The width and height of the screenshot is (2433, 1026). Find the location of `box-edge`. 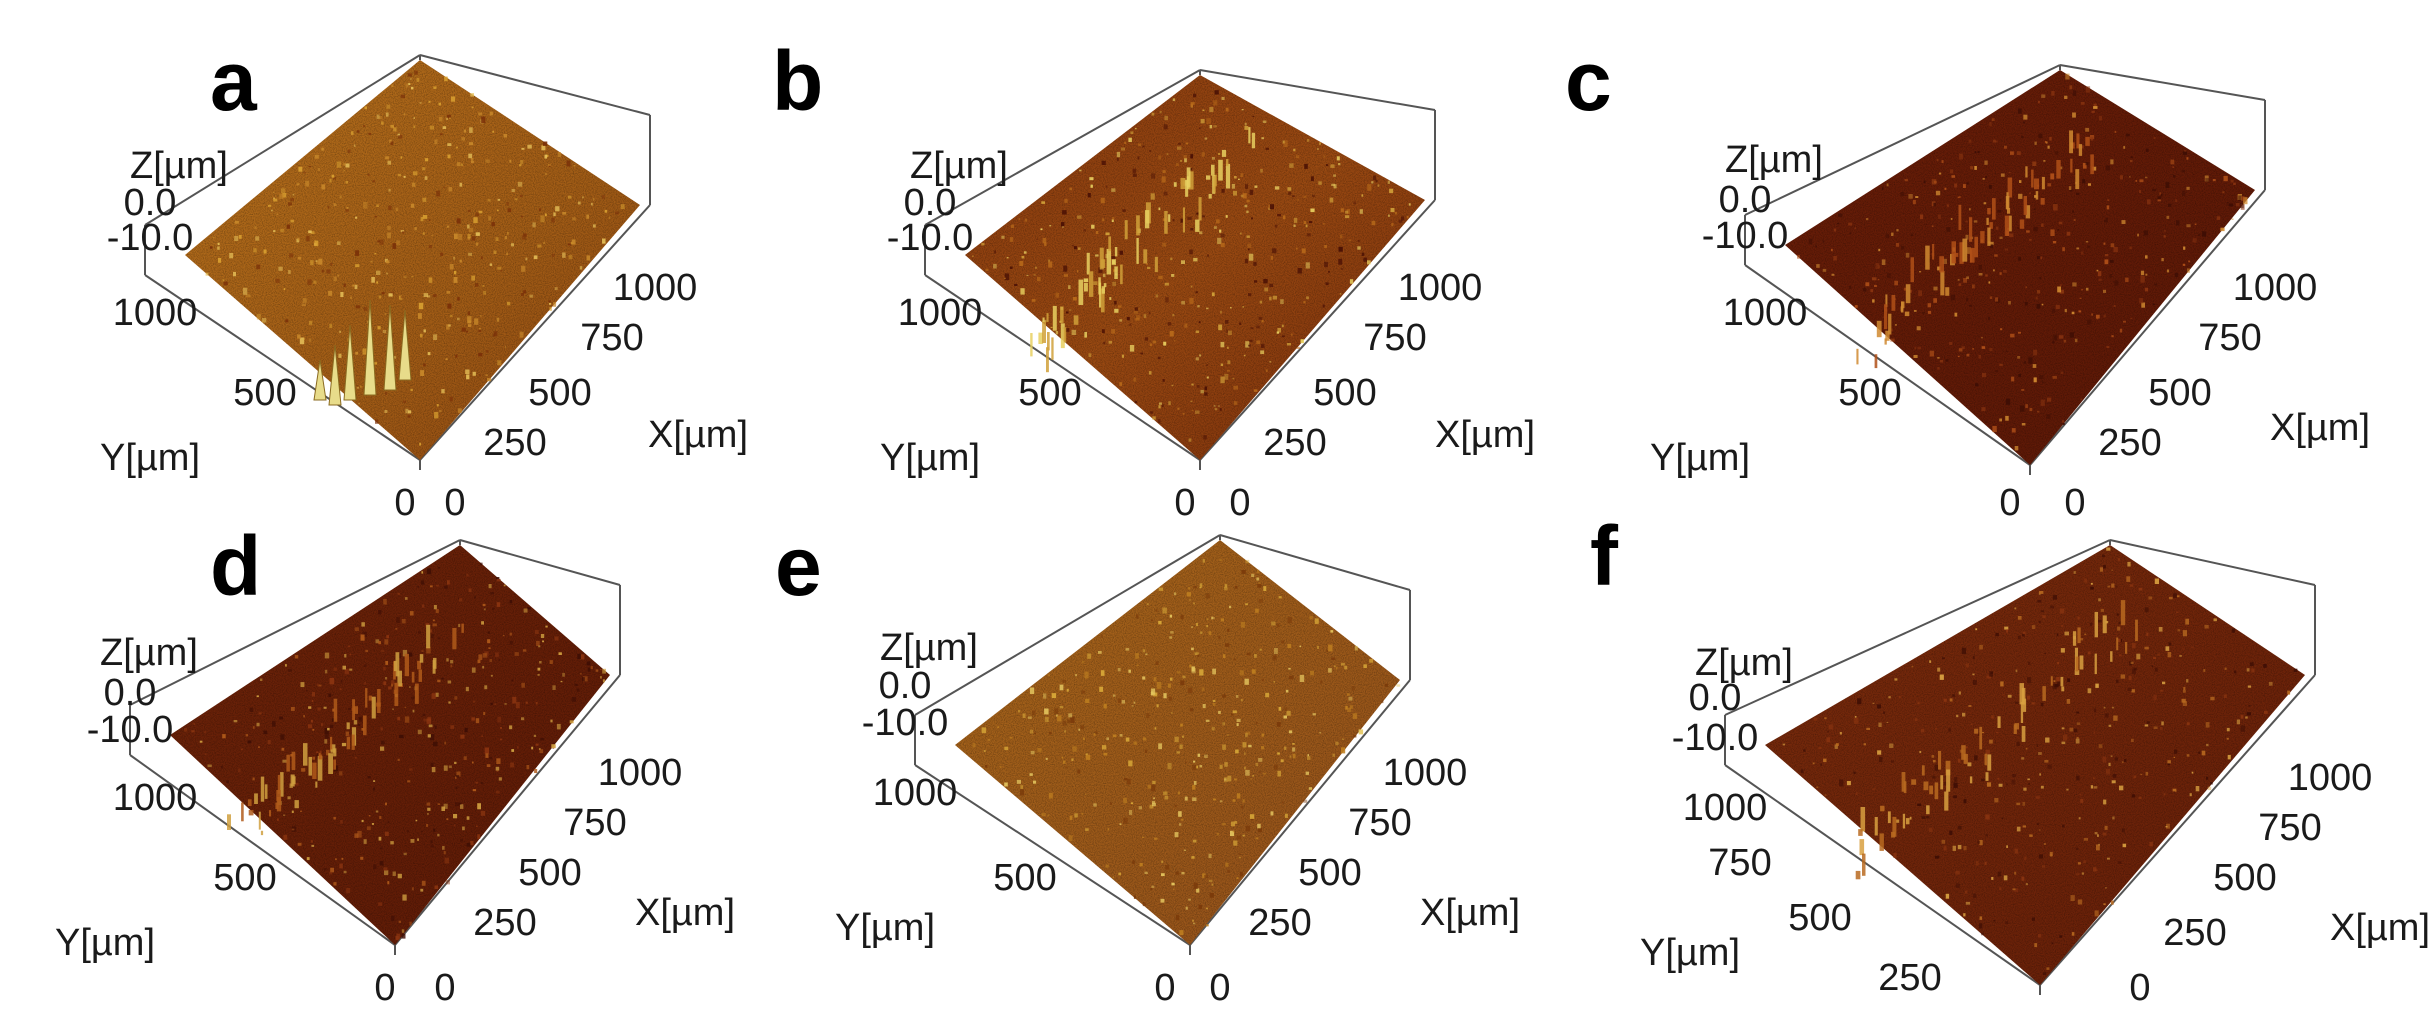

box-edge is located at coordinates (1062, 367).